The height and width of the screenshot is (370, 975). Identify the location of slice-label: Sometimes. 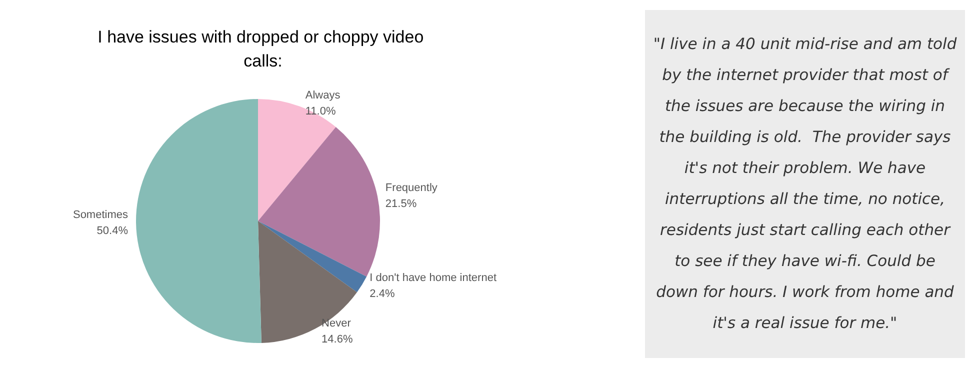
(100, 214).